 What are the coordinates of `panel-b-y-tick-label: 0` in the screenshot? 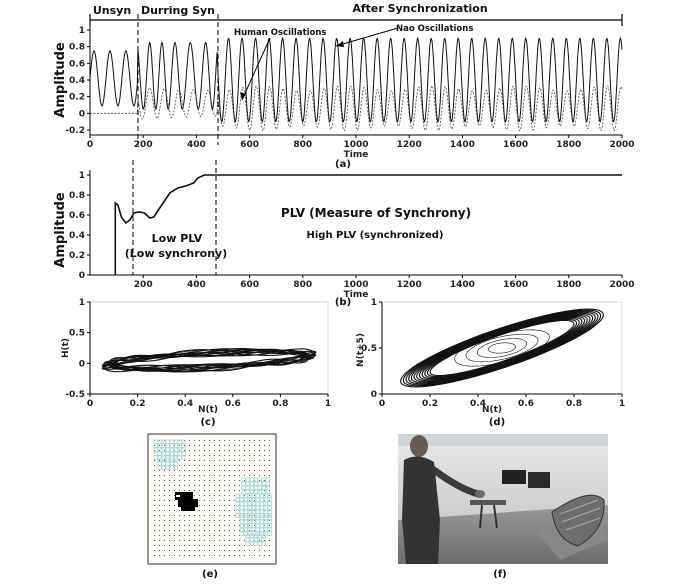 It's located at (82, 276).